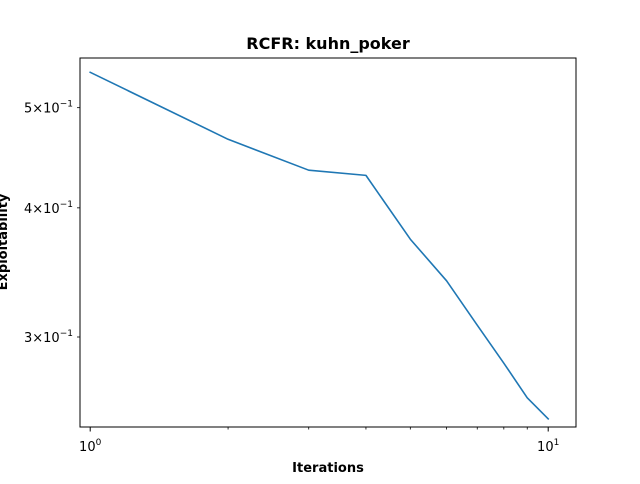  Describe the element at coordinates (5, 241) in the screenshot. I see `y-axis-label: Exploitability` at that location.